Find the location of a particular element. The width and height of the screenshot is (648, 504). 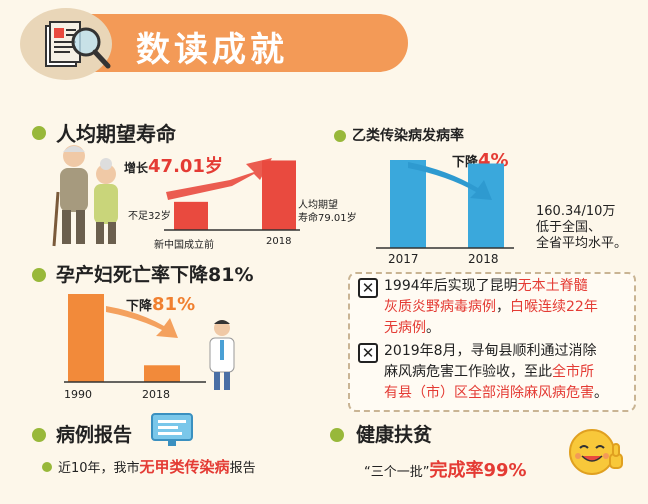

life-trend-arrow is located at coordinates (219, 179).